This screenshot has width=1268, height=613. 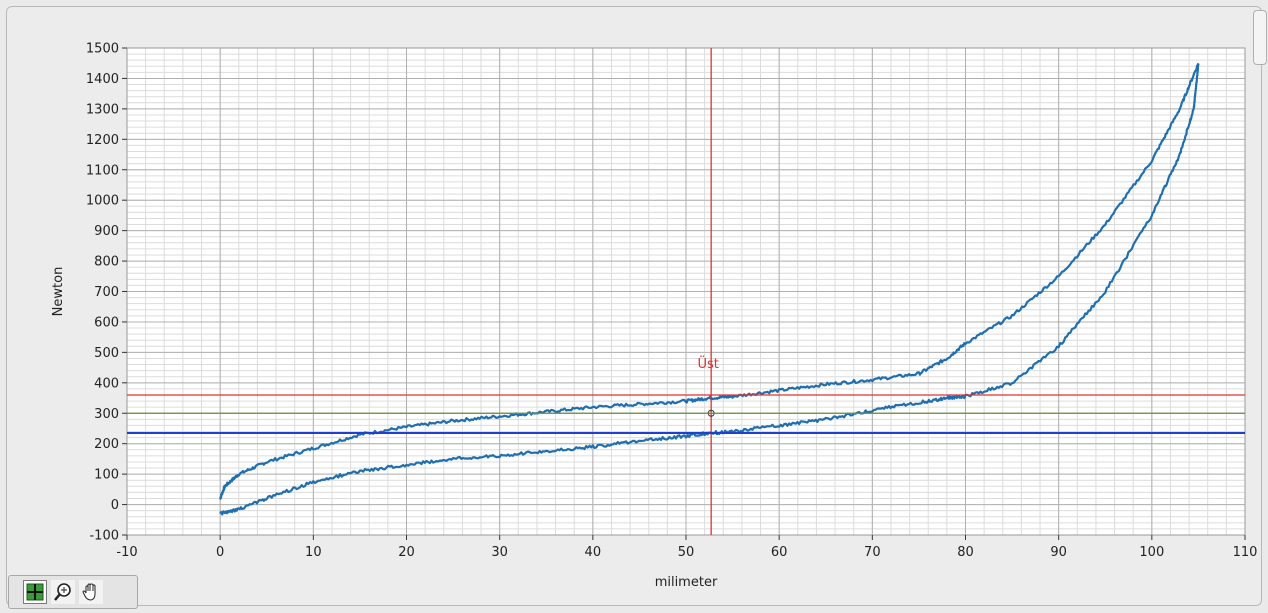 I want to click on x-tick-label: 80, so click(x=965, y=552).